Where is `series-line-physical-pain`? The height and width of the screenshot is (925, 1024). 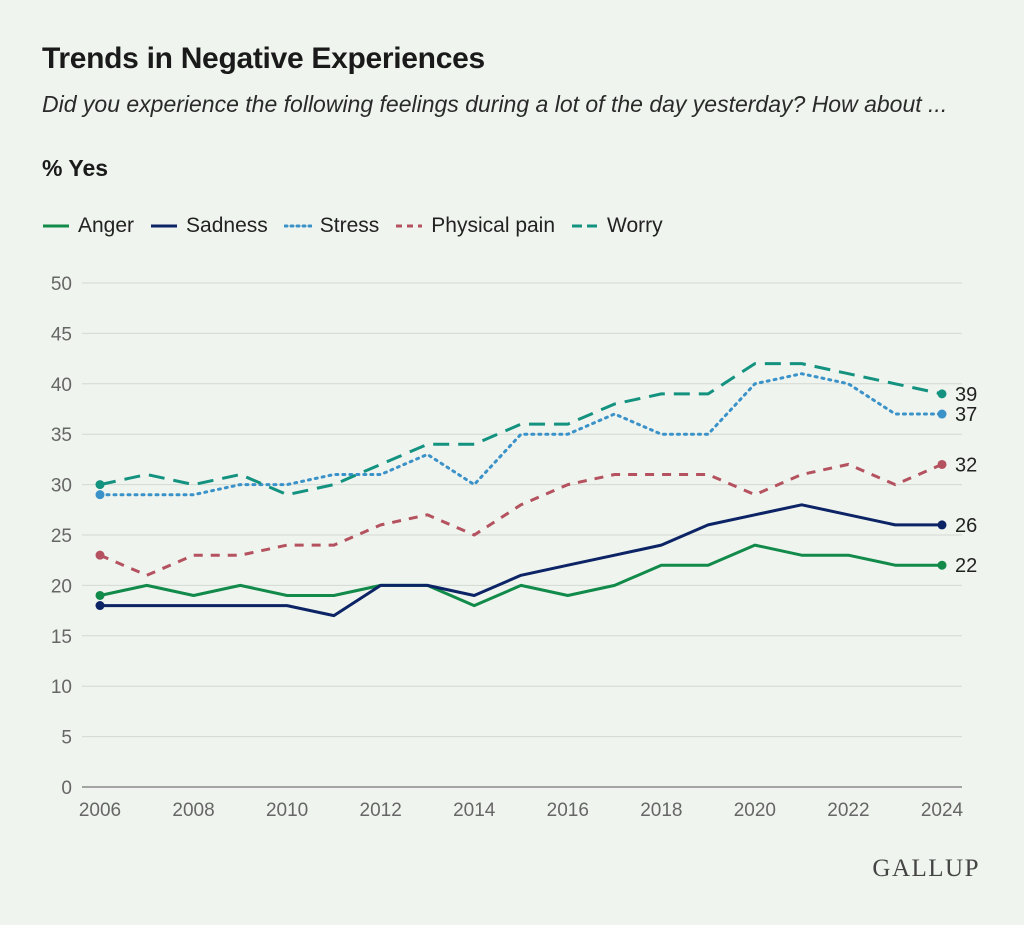 series-line-physical-pain is located at coordinates (521, 519).